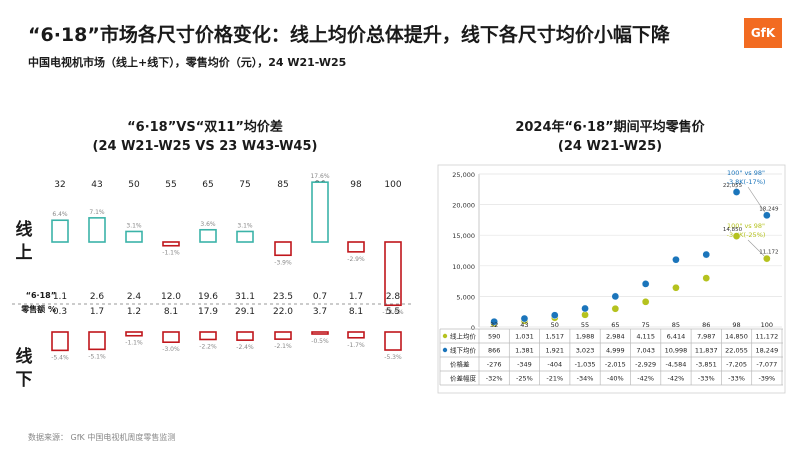 The height and width of the screenshot is (449, 800). Describe the element at coordinates (393, 312) in the screenshot. I see `share-offline-100: 5.5` at that location.